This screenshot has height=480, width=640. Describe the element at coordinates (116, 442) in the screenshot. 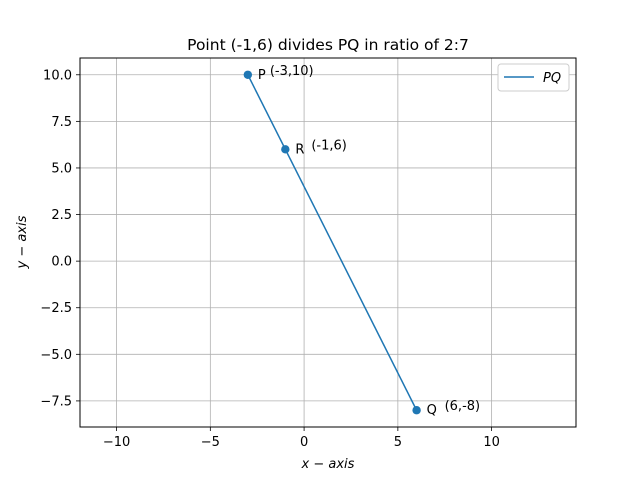

I see `x-tick-label: −10` at that location.